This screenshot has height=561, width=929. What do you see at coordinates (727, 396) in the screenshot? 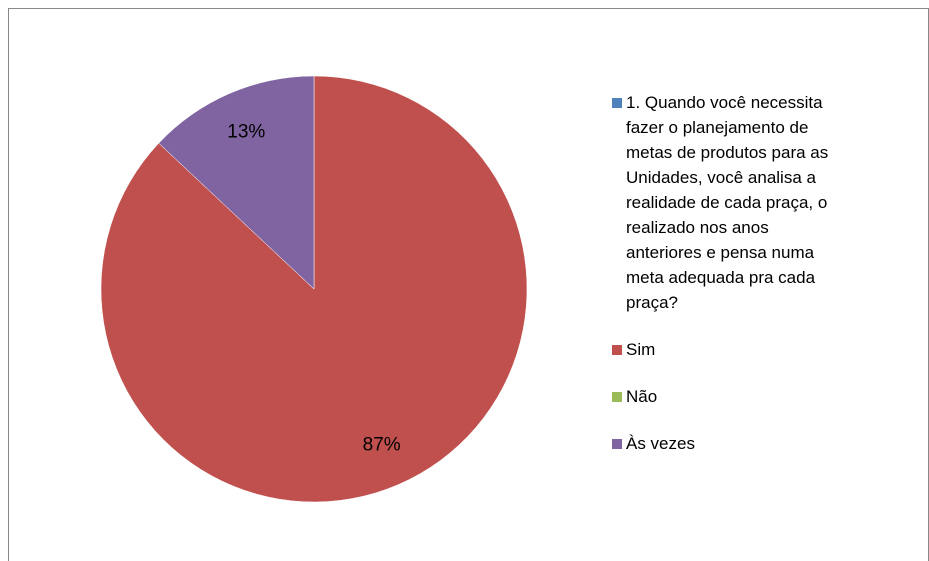
I see `legend-entry: Não` at bounding box center [727, 396].